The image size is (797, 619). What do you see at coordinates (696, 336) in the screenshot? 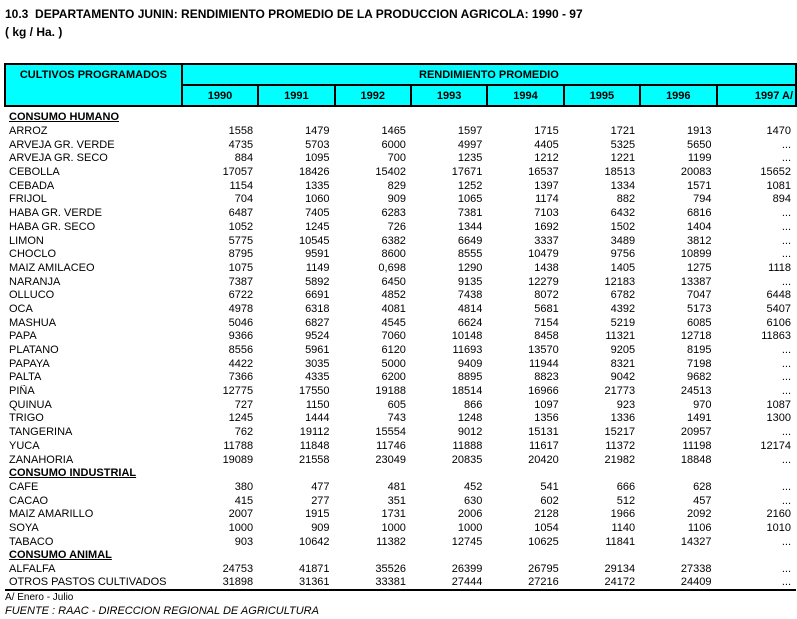
I see `value-cell: 12718` at bounding box center [696, 336].